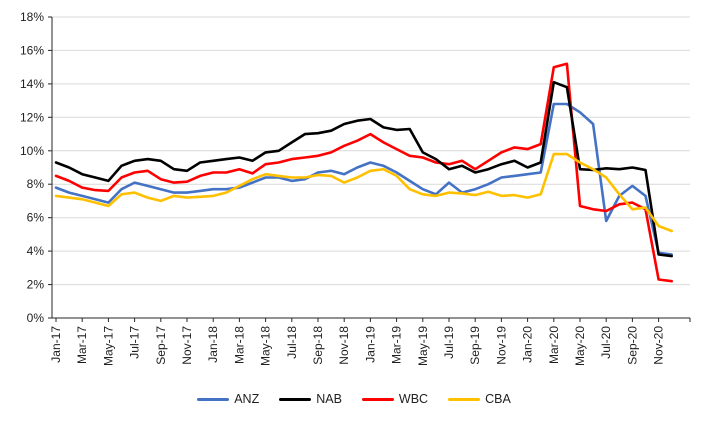 Image resolution: width=708 pixels, height=424 pixels. I want to click on legend-item-nab: NAB, so click(310, 399).